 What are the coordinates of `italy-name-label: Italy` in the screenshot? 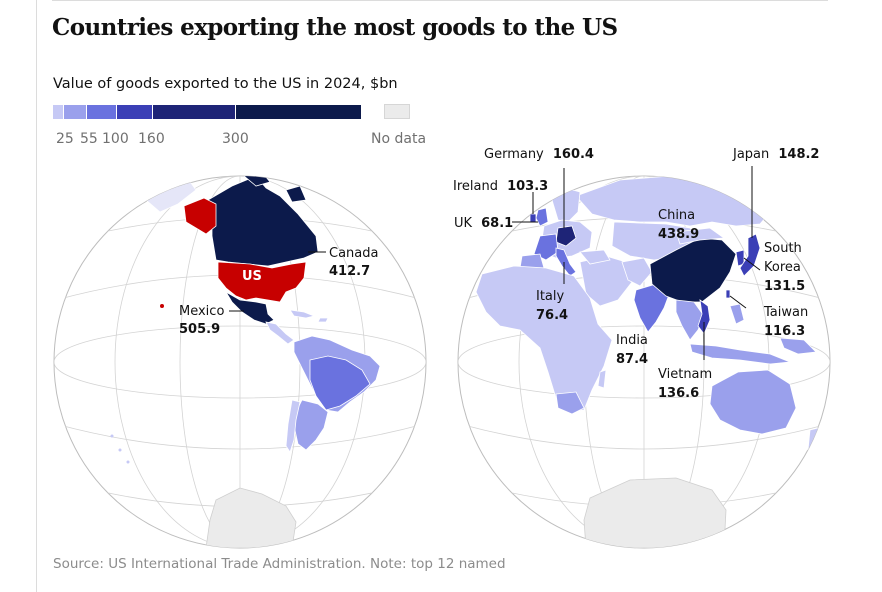 It's located at (550, 296).